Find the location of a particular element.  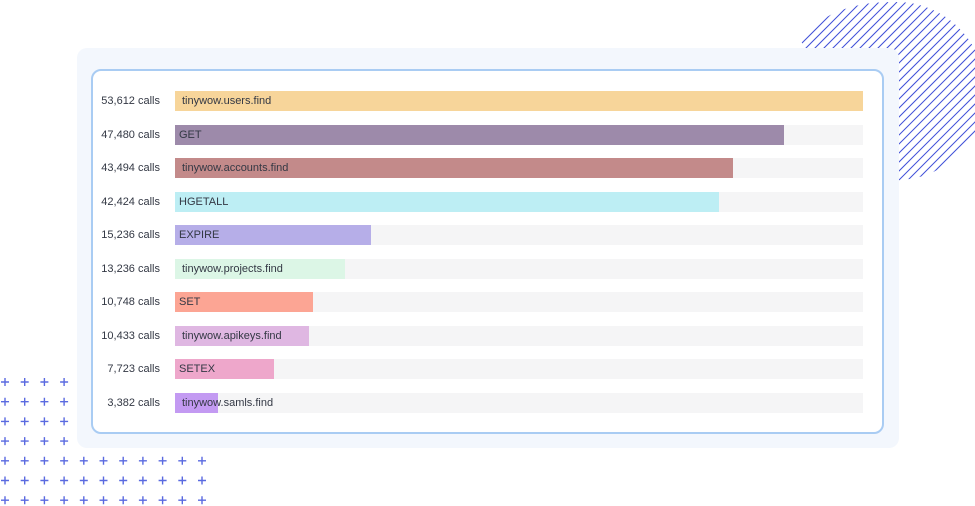

bar-row: 3,382 calls tinywow.samls.find is located at coordinates (481, 403).